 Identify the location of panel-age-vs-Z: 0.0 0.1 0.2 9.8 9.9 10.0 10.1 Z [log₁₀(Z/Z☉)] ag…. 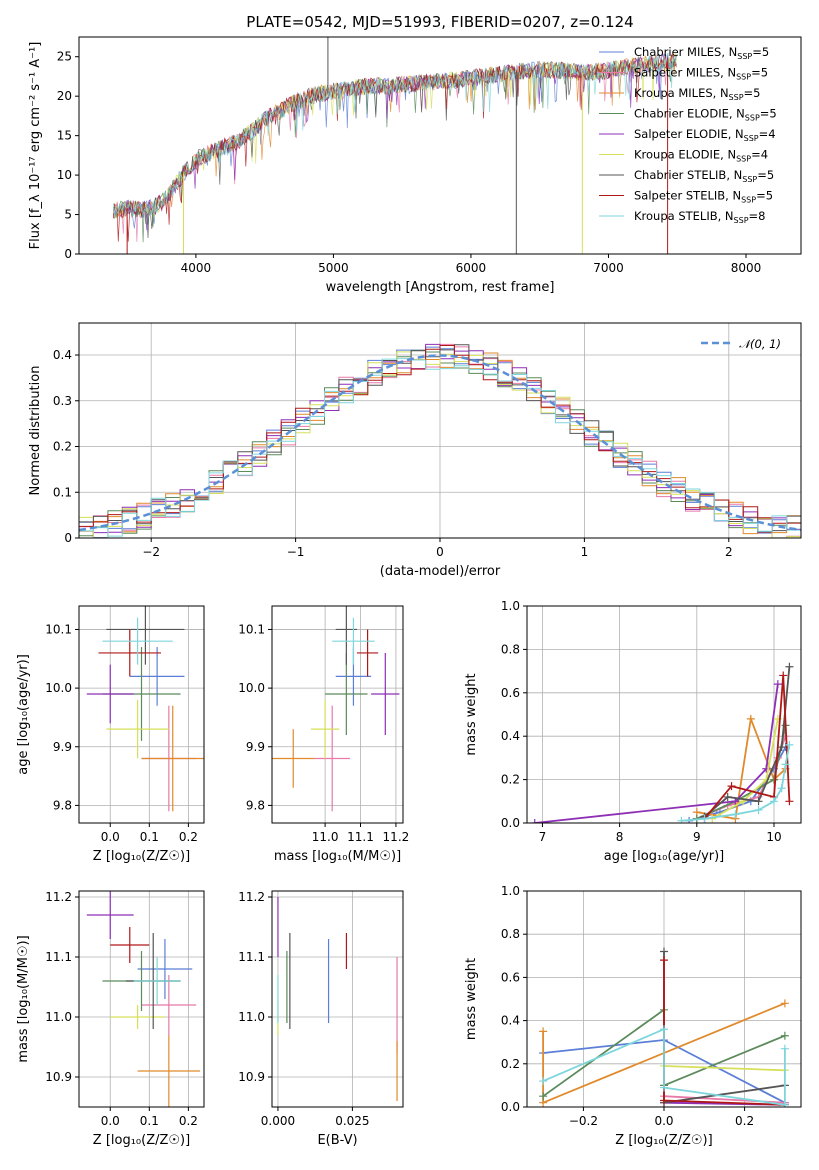
(110, 734).